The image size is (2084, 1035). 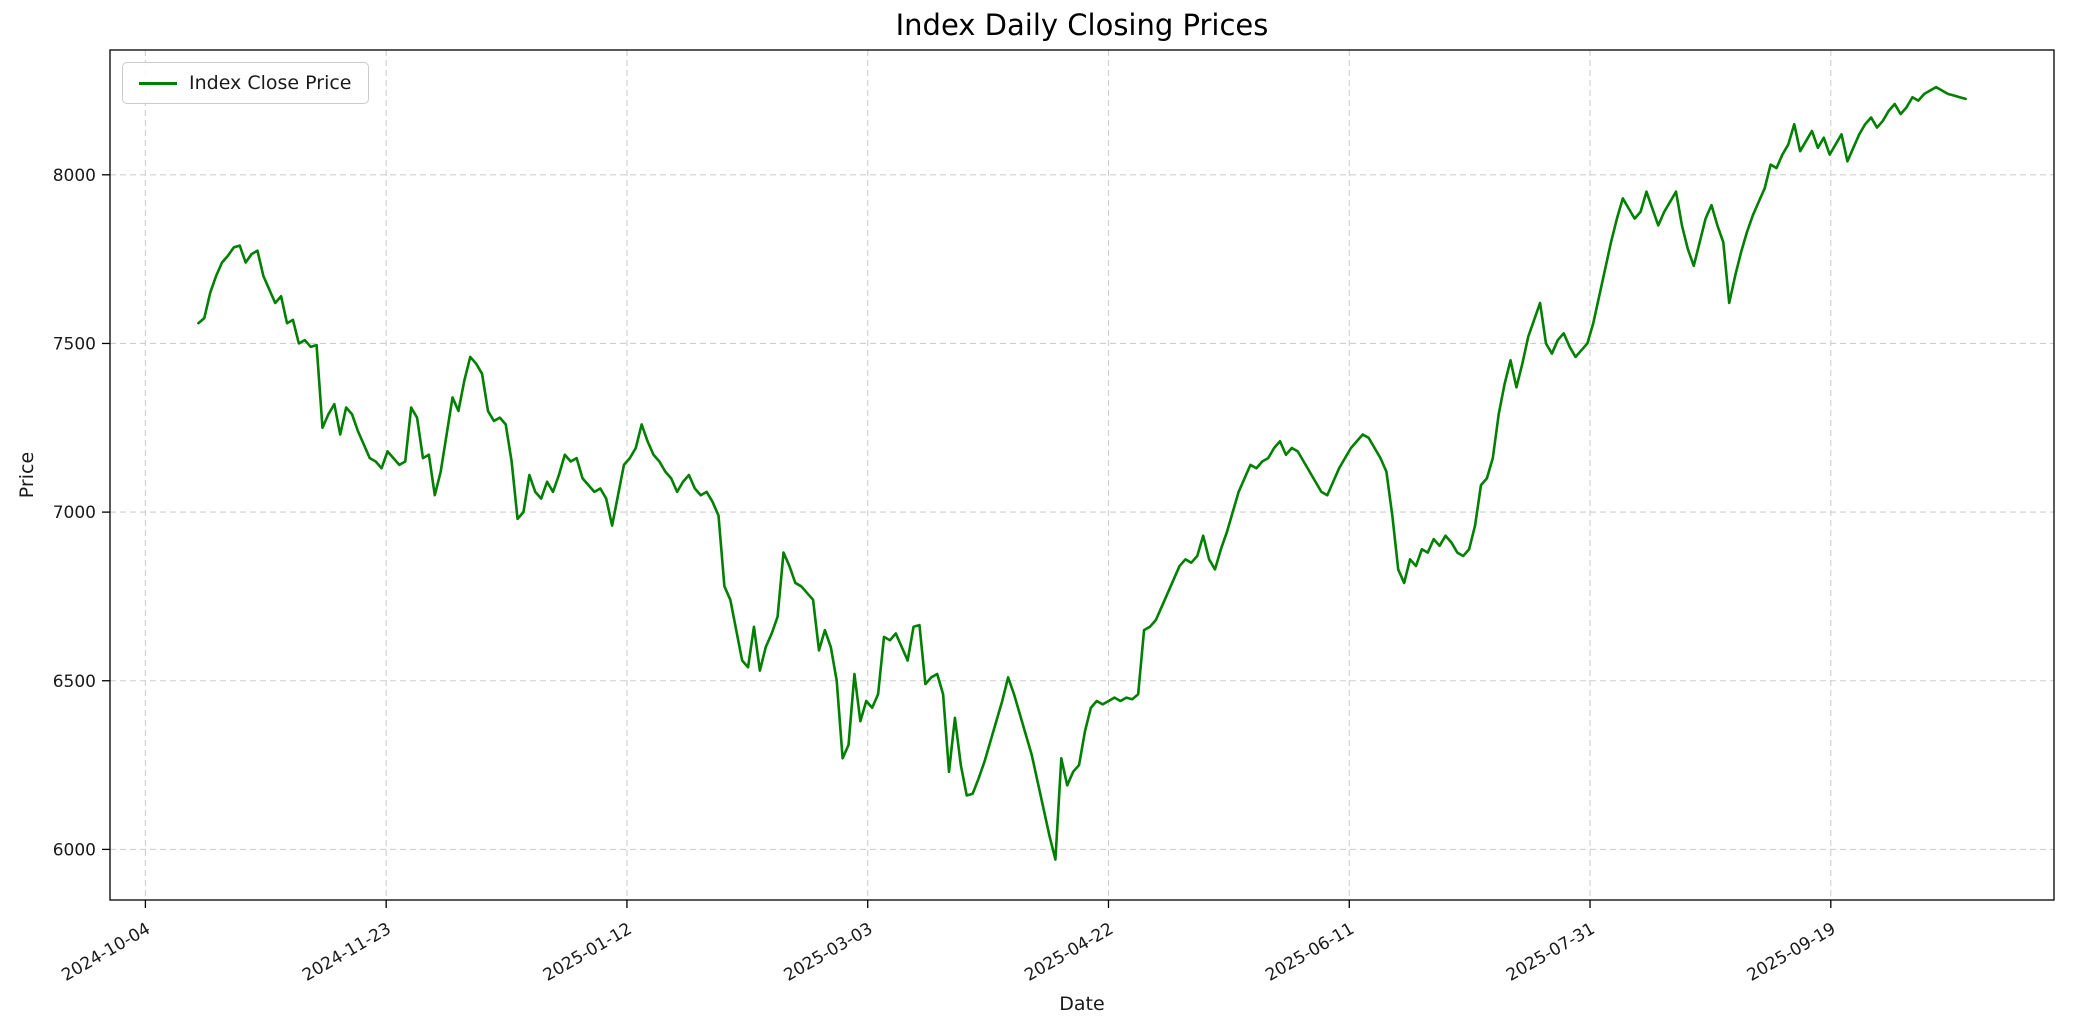 I want to click on legend-line-sample-icon, so click(x=158, y=83).